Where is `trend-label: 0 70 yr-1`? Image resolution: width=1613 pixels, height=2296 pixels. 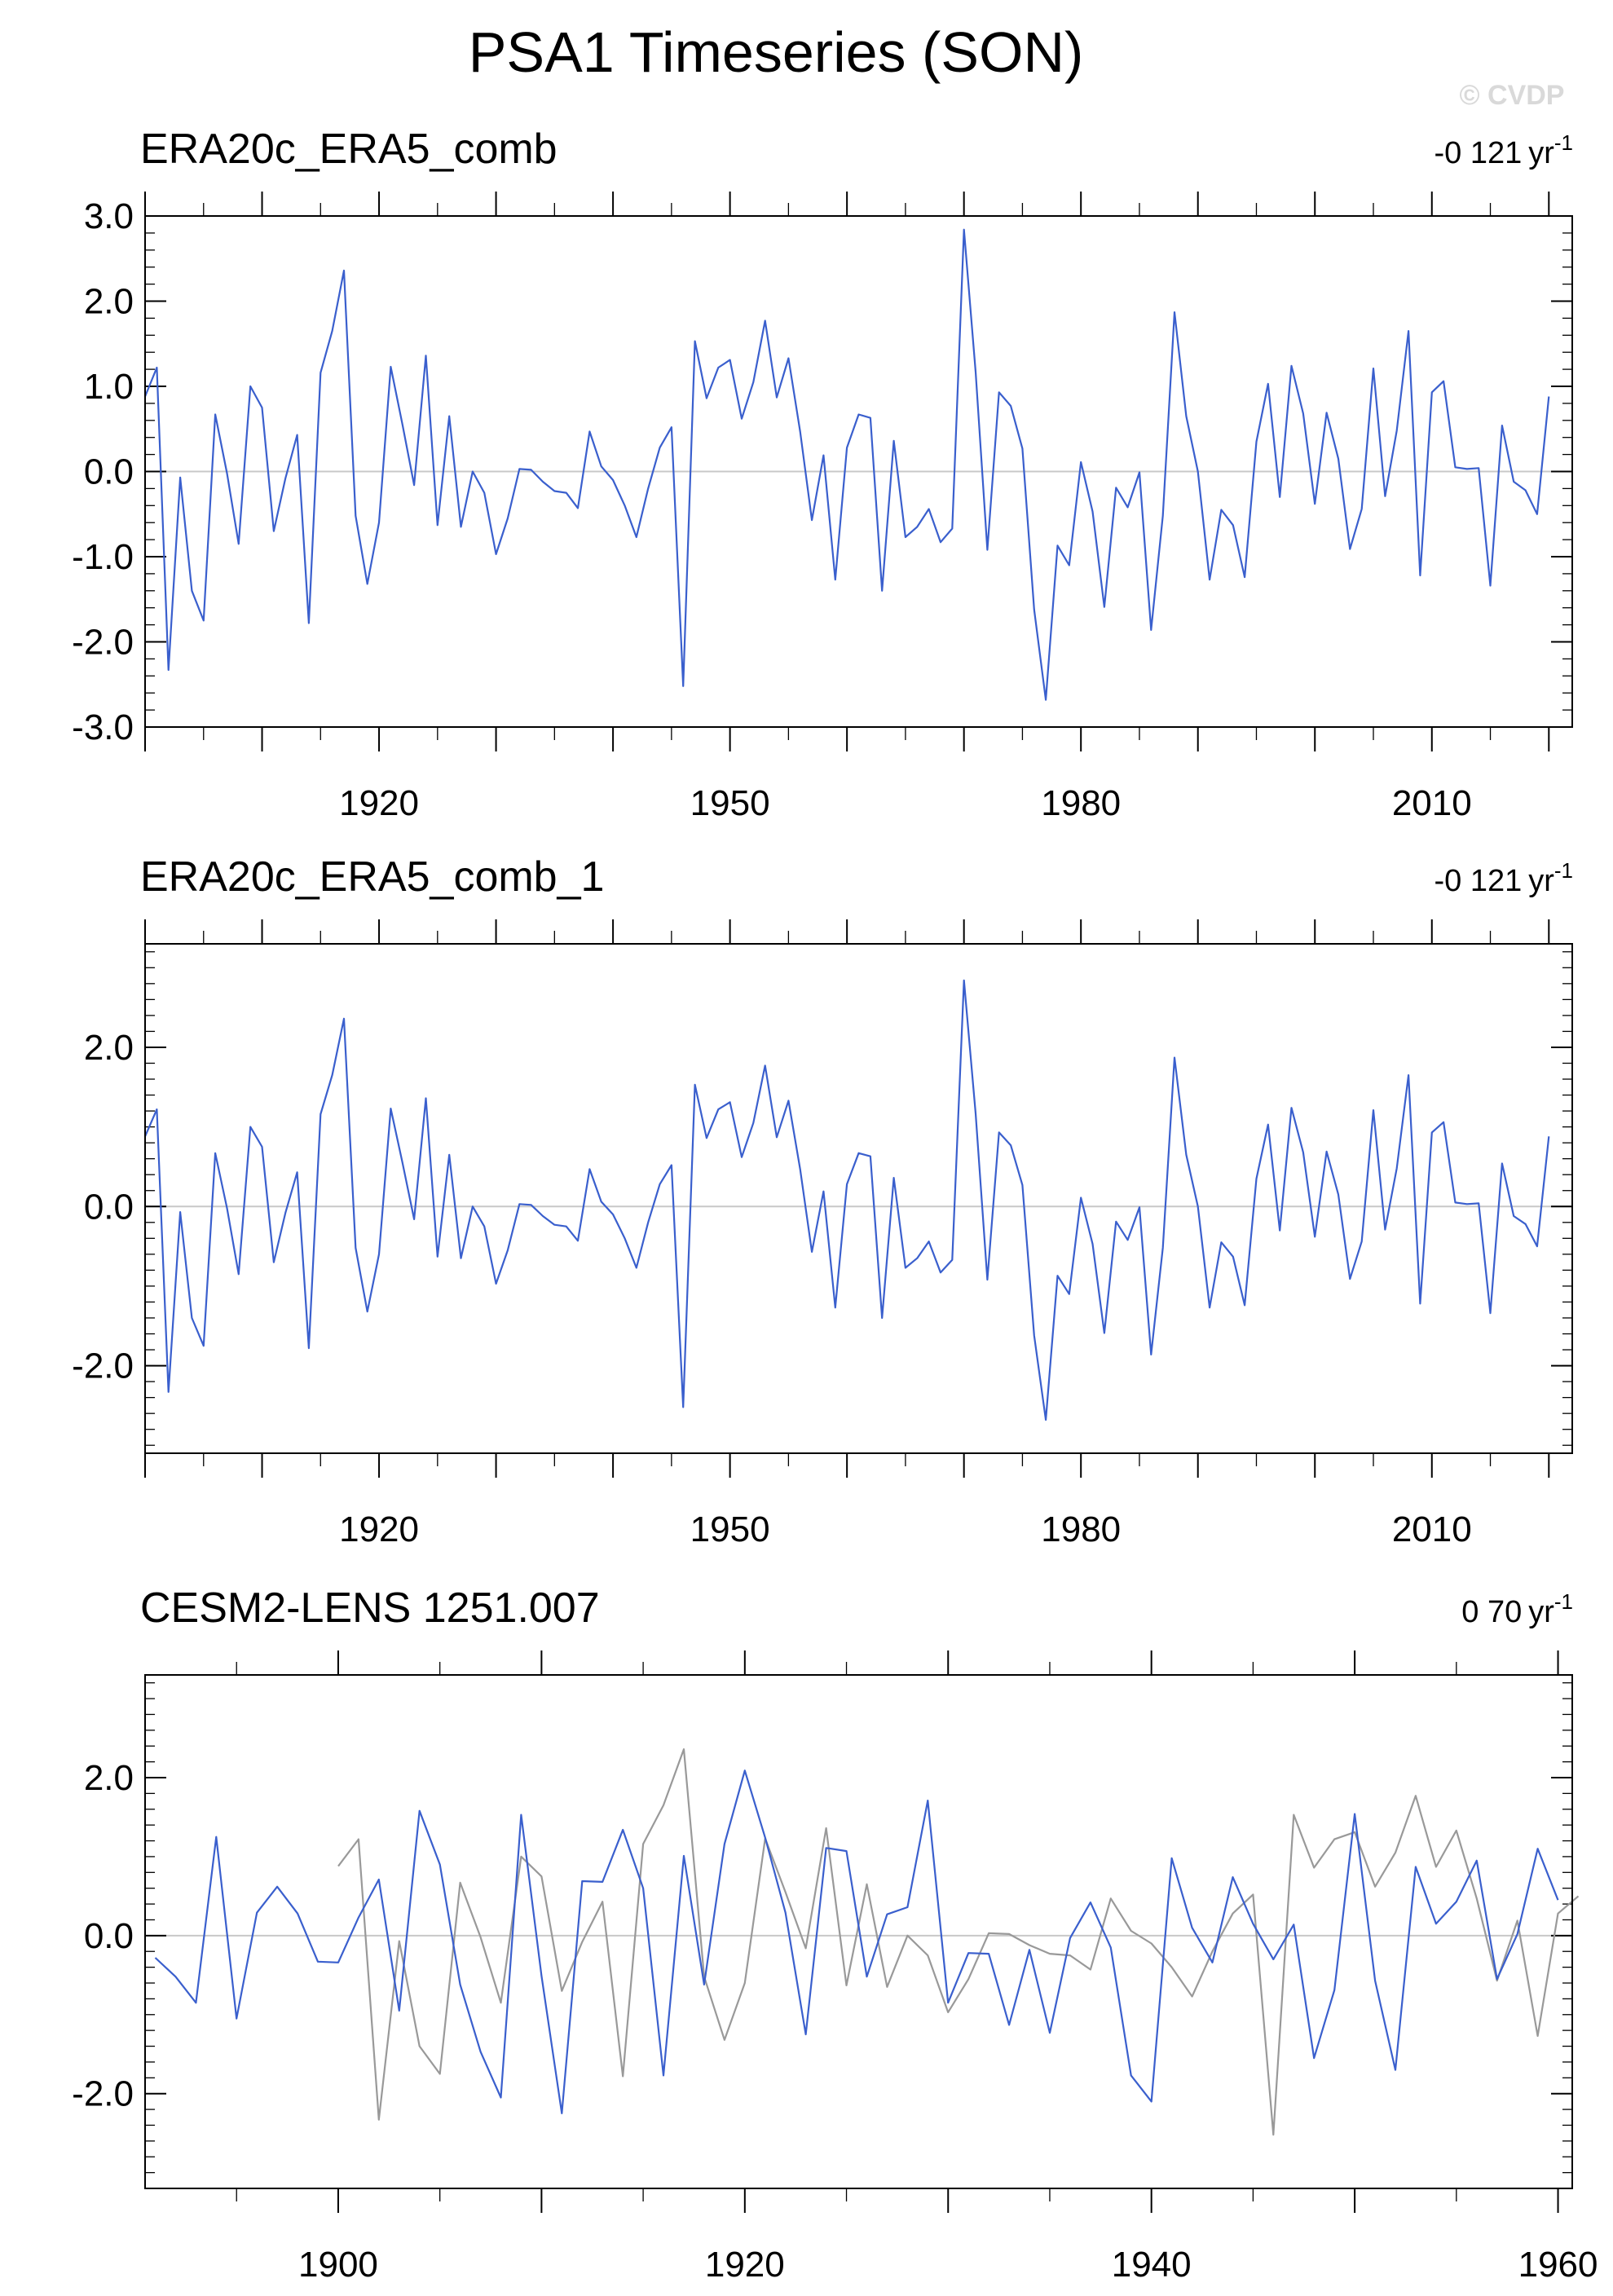 trend-label: 0 70 yr-1 is located at coordinates (1517, 1609).